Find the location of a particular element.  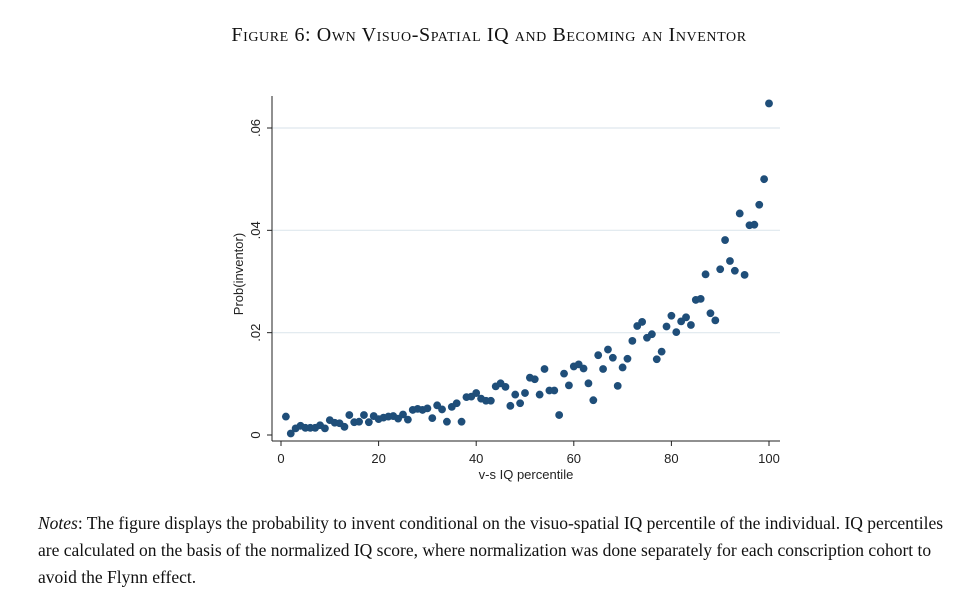

x-tick-label: 40 is located at coordinates (476, 458).